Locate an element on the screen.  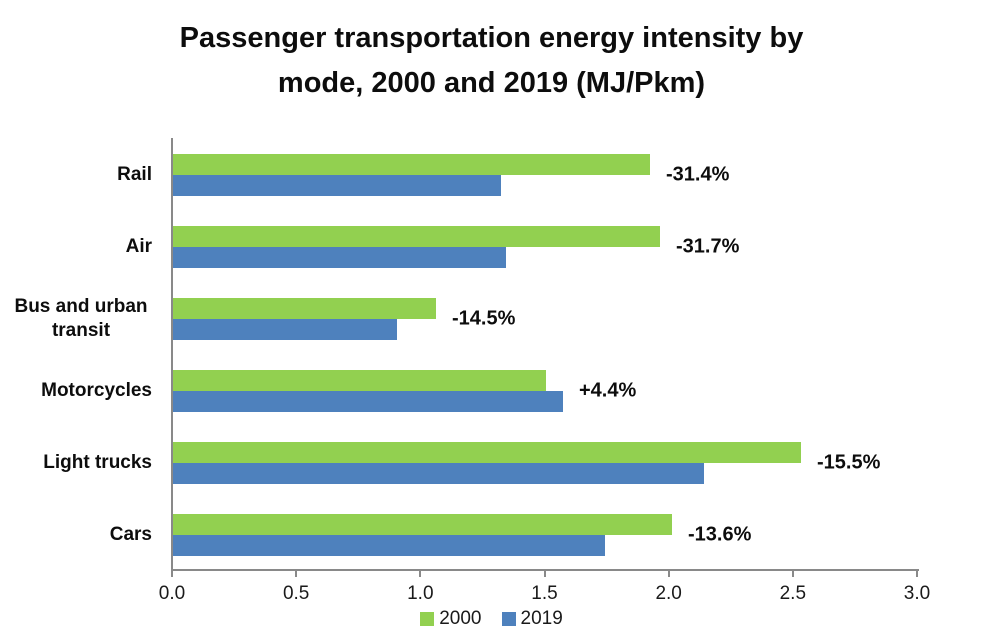
x-axis-line is located at coordinates (545, 570).